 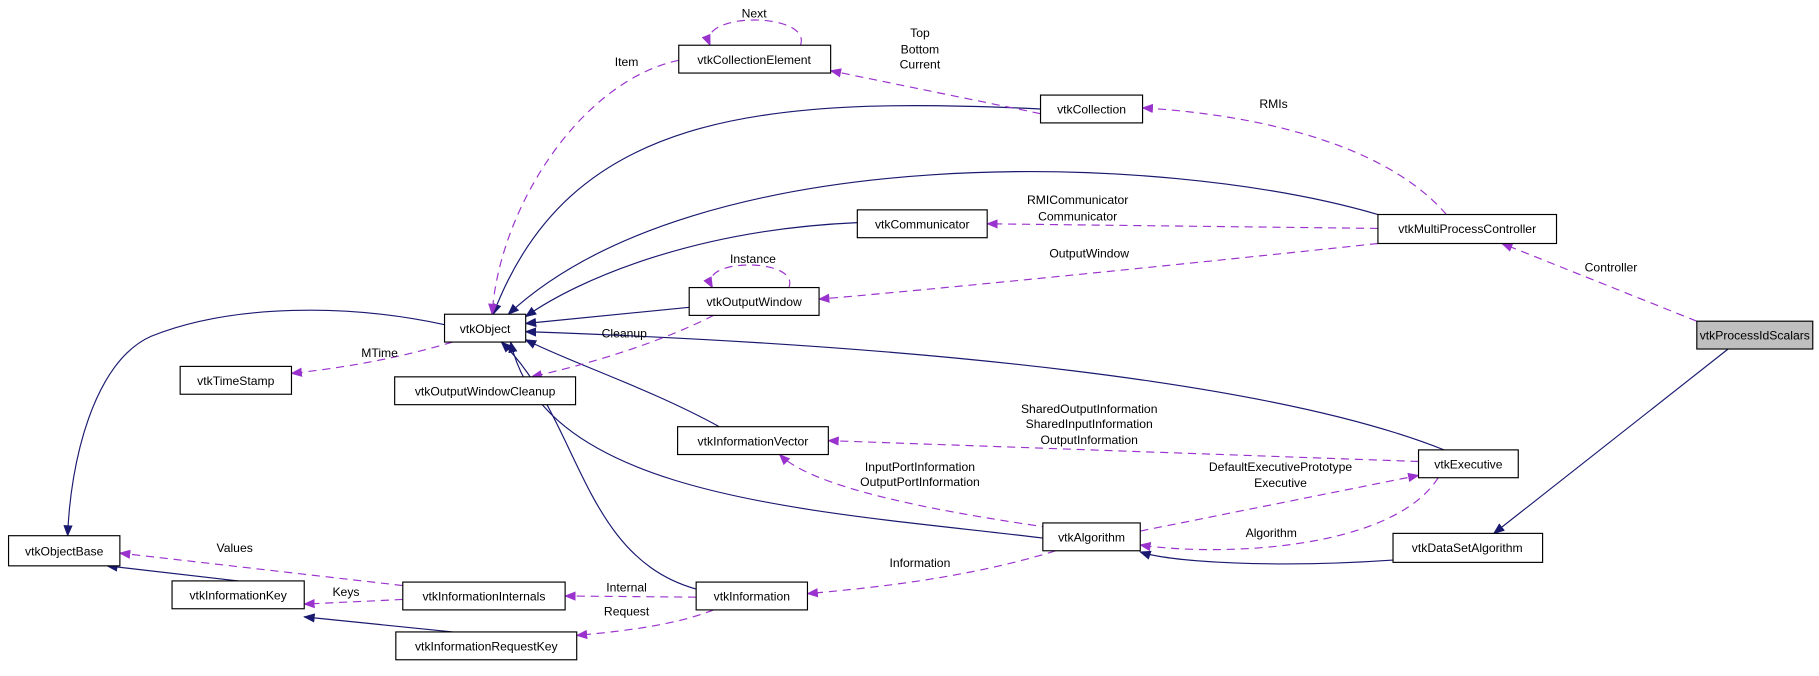 I want to click on node-label: vtkMultiProcessController, so click(x=1467, y=229).